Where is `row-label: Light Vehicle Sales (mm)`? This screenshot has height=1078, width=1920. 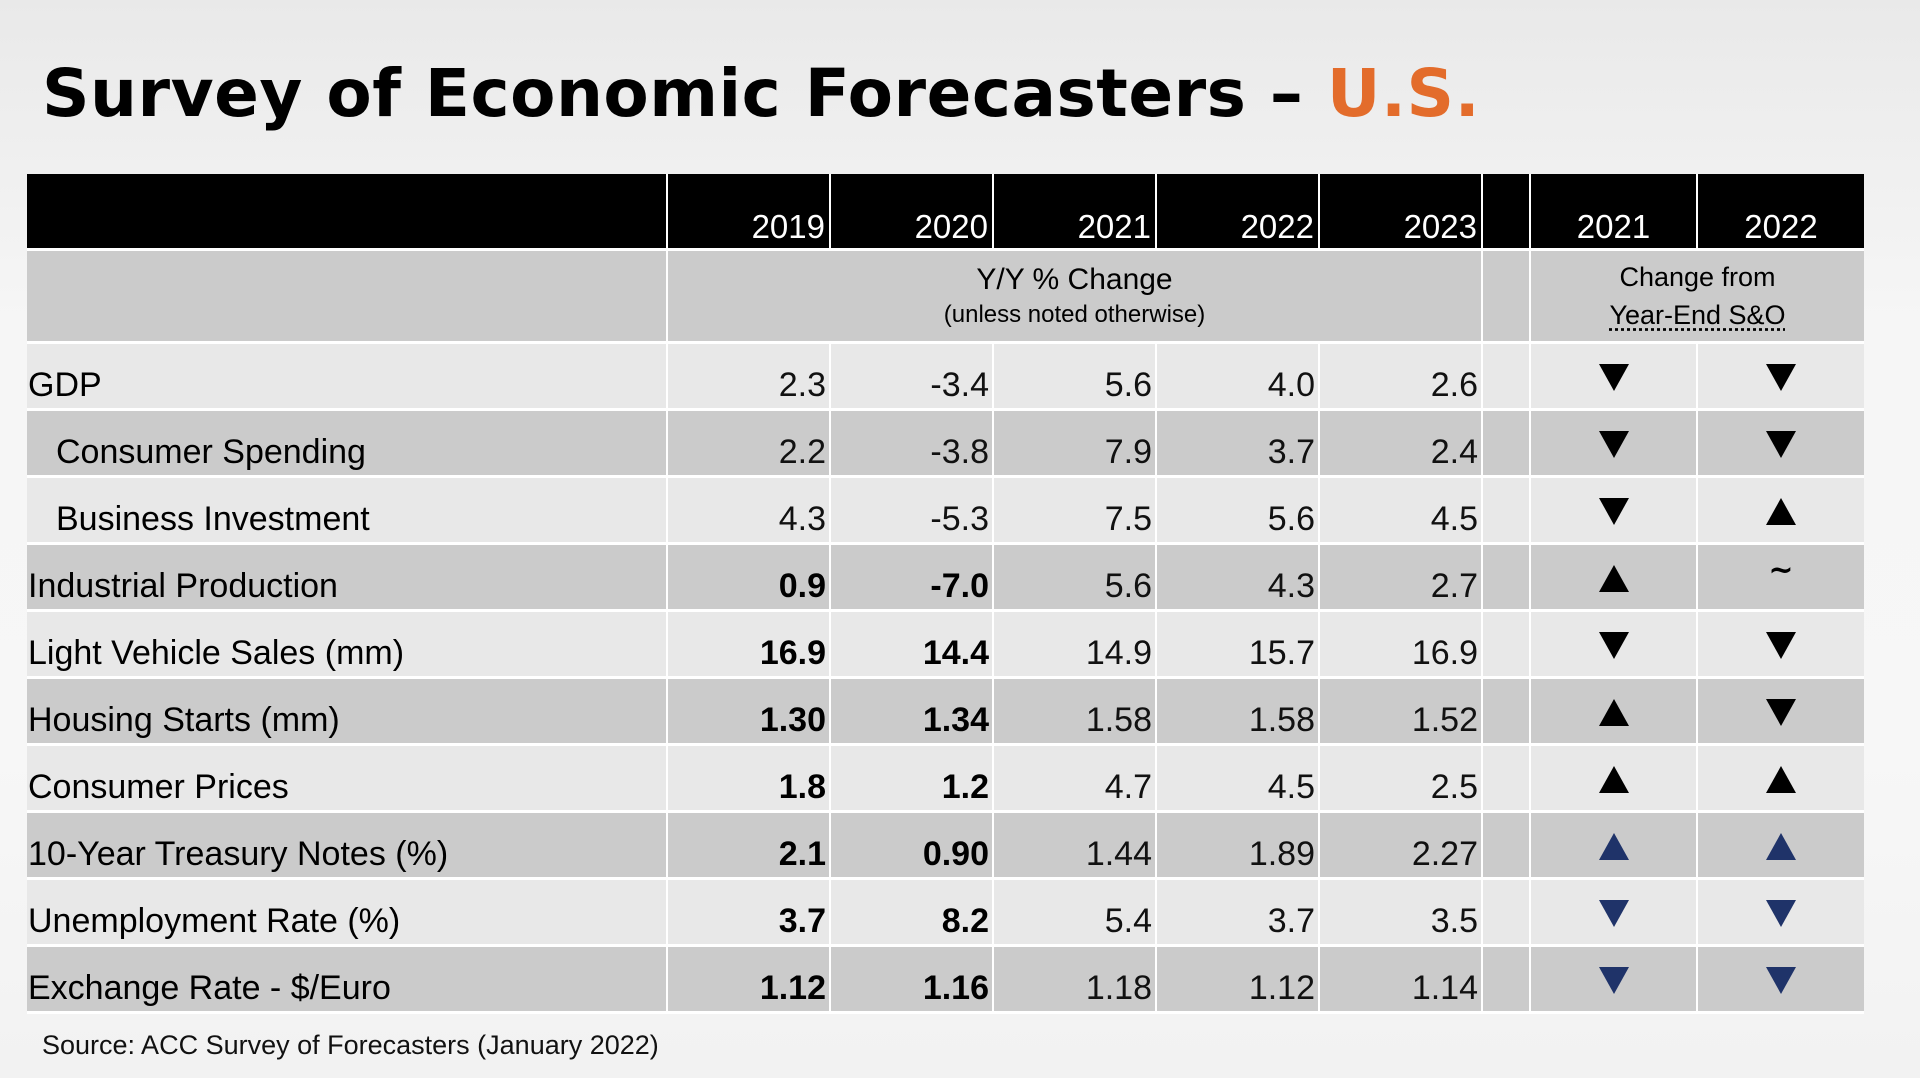
row-label: Light Vehicle Sales (mm) is located at coordinates (347, 644).